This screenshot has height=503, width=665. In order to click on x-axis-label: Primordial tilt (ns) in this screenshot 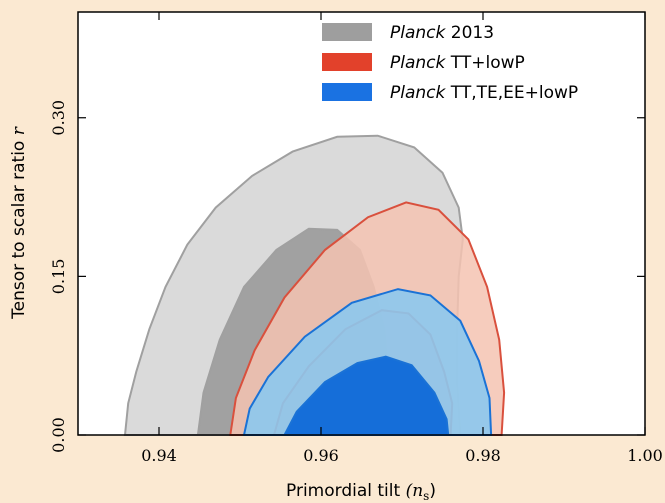, I will do `click(361, 492)`.